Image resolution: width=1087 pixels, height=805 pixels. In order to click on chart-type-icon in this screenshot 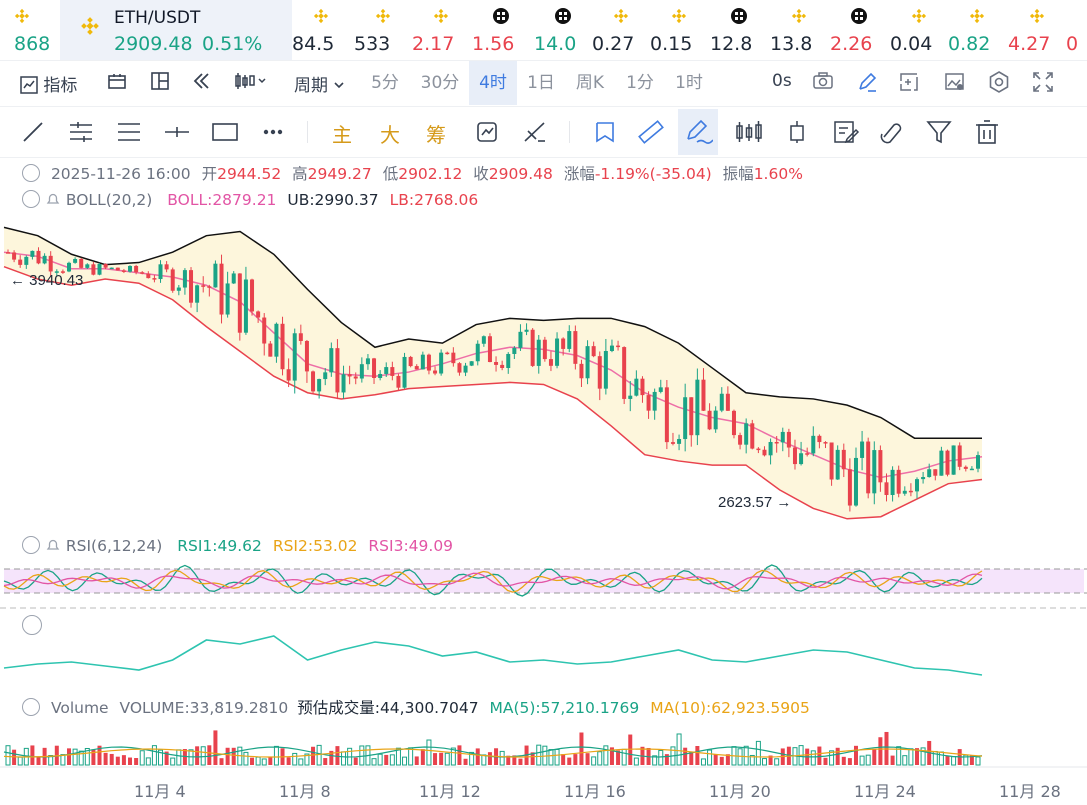, I will do `click(251, 83)`.